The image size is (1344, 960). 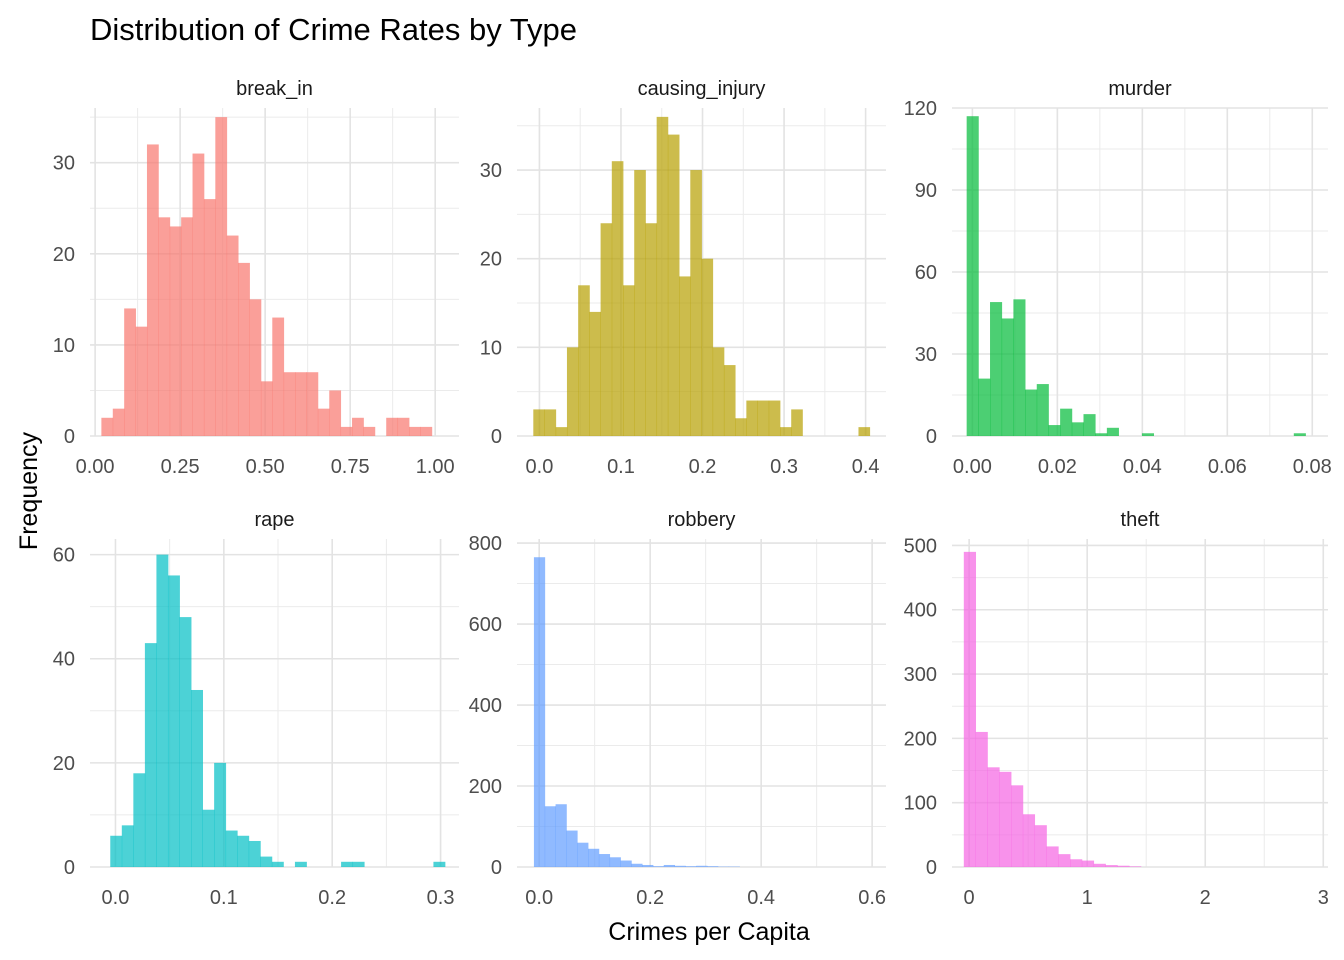 I want to click on x-tick-label: 0.02, so click(x=1057, y=467).